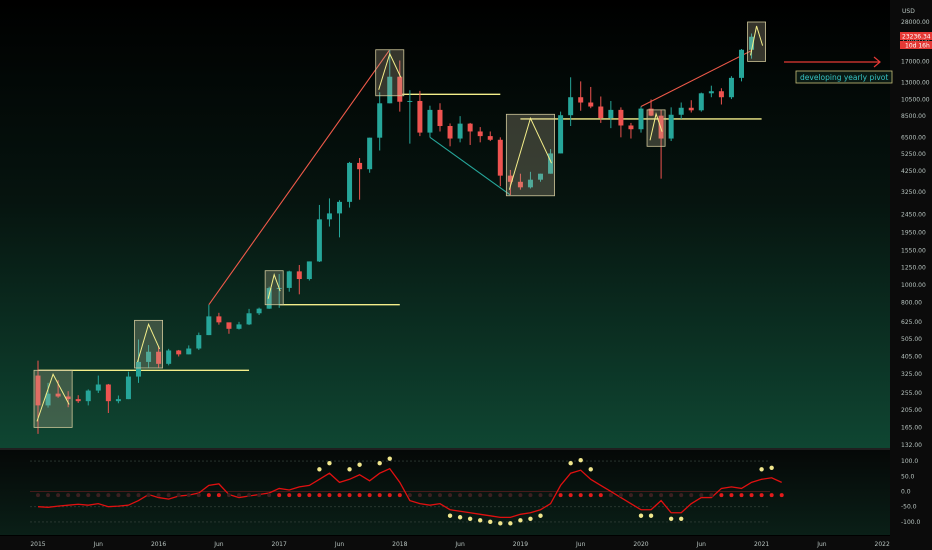 The width and height of the screenshot is (932, 550). I want to click on pivot-annotation-text: developing yearly pivot, so click(844, 77).